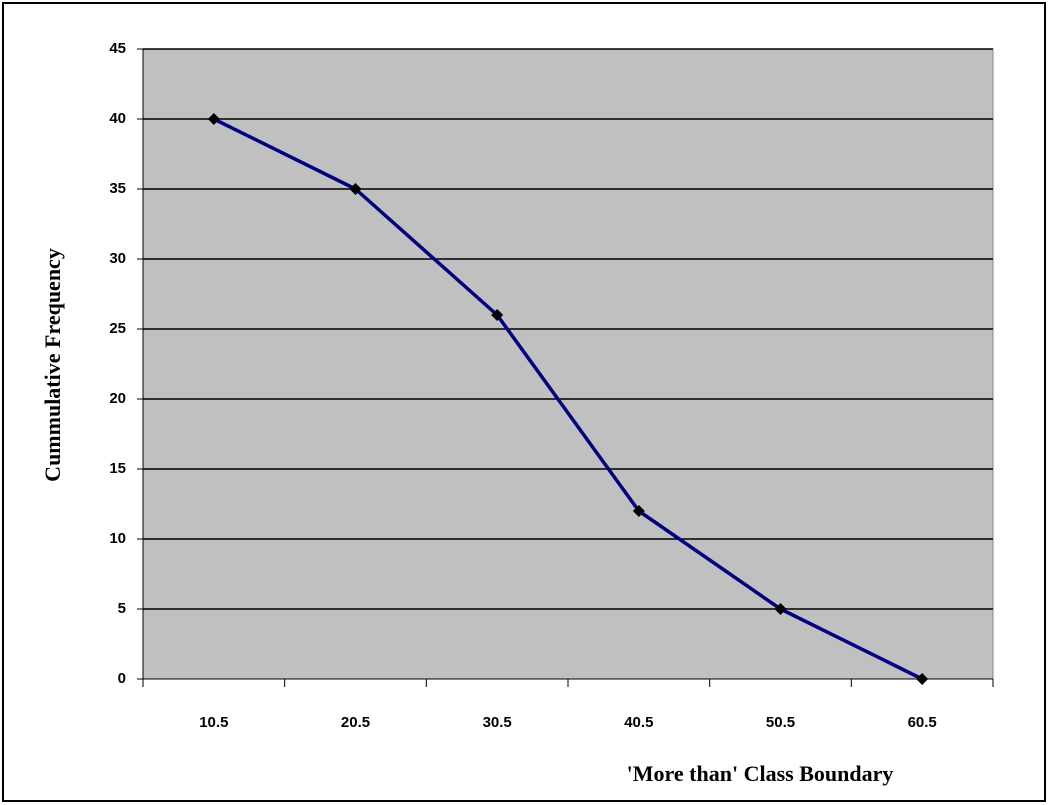 The height and width of the screenshot is (805, 1049). What do you see at coordinates (497, 722) in the screenshot?
I see `x-tick-label: 30.5` at bounding box center [497, 722].